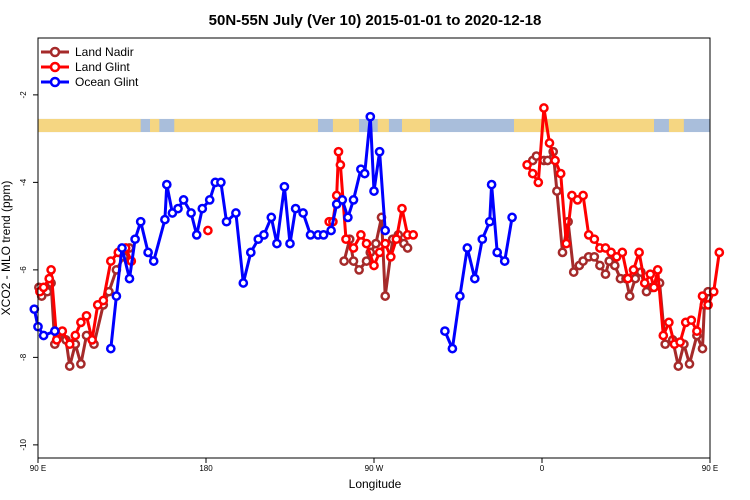  Describe the element at coordinates (104, 52) in the screenshot. I see `legend-label: Land Nadir` at that location.